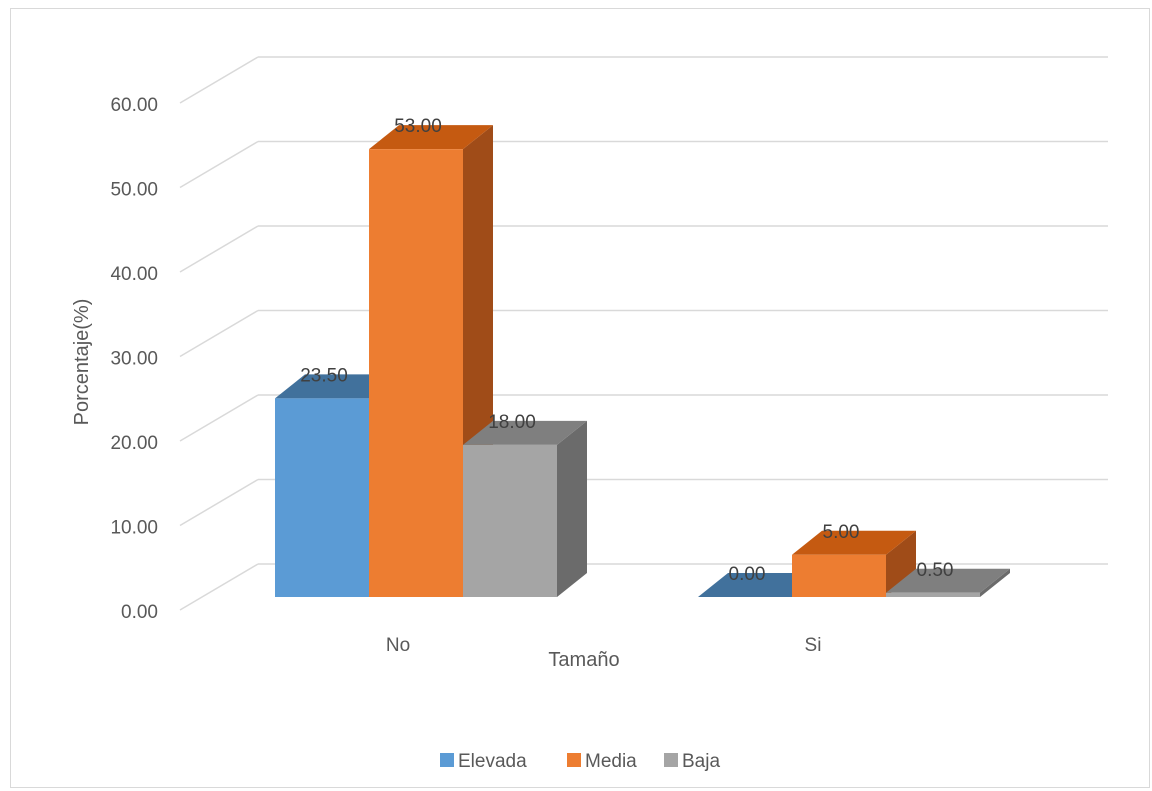 Image resolution: width=1152 pixels, height=791 pixels. I want to click on y-tick-label: 0.00, so click(139, 612).